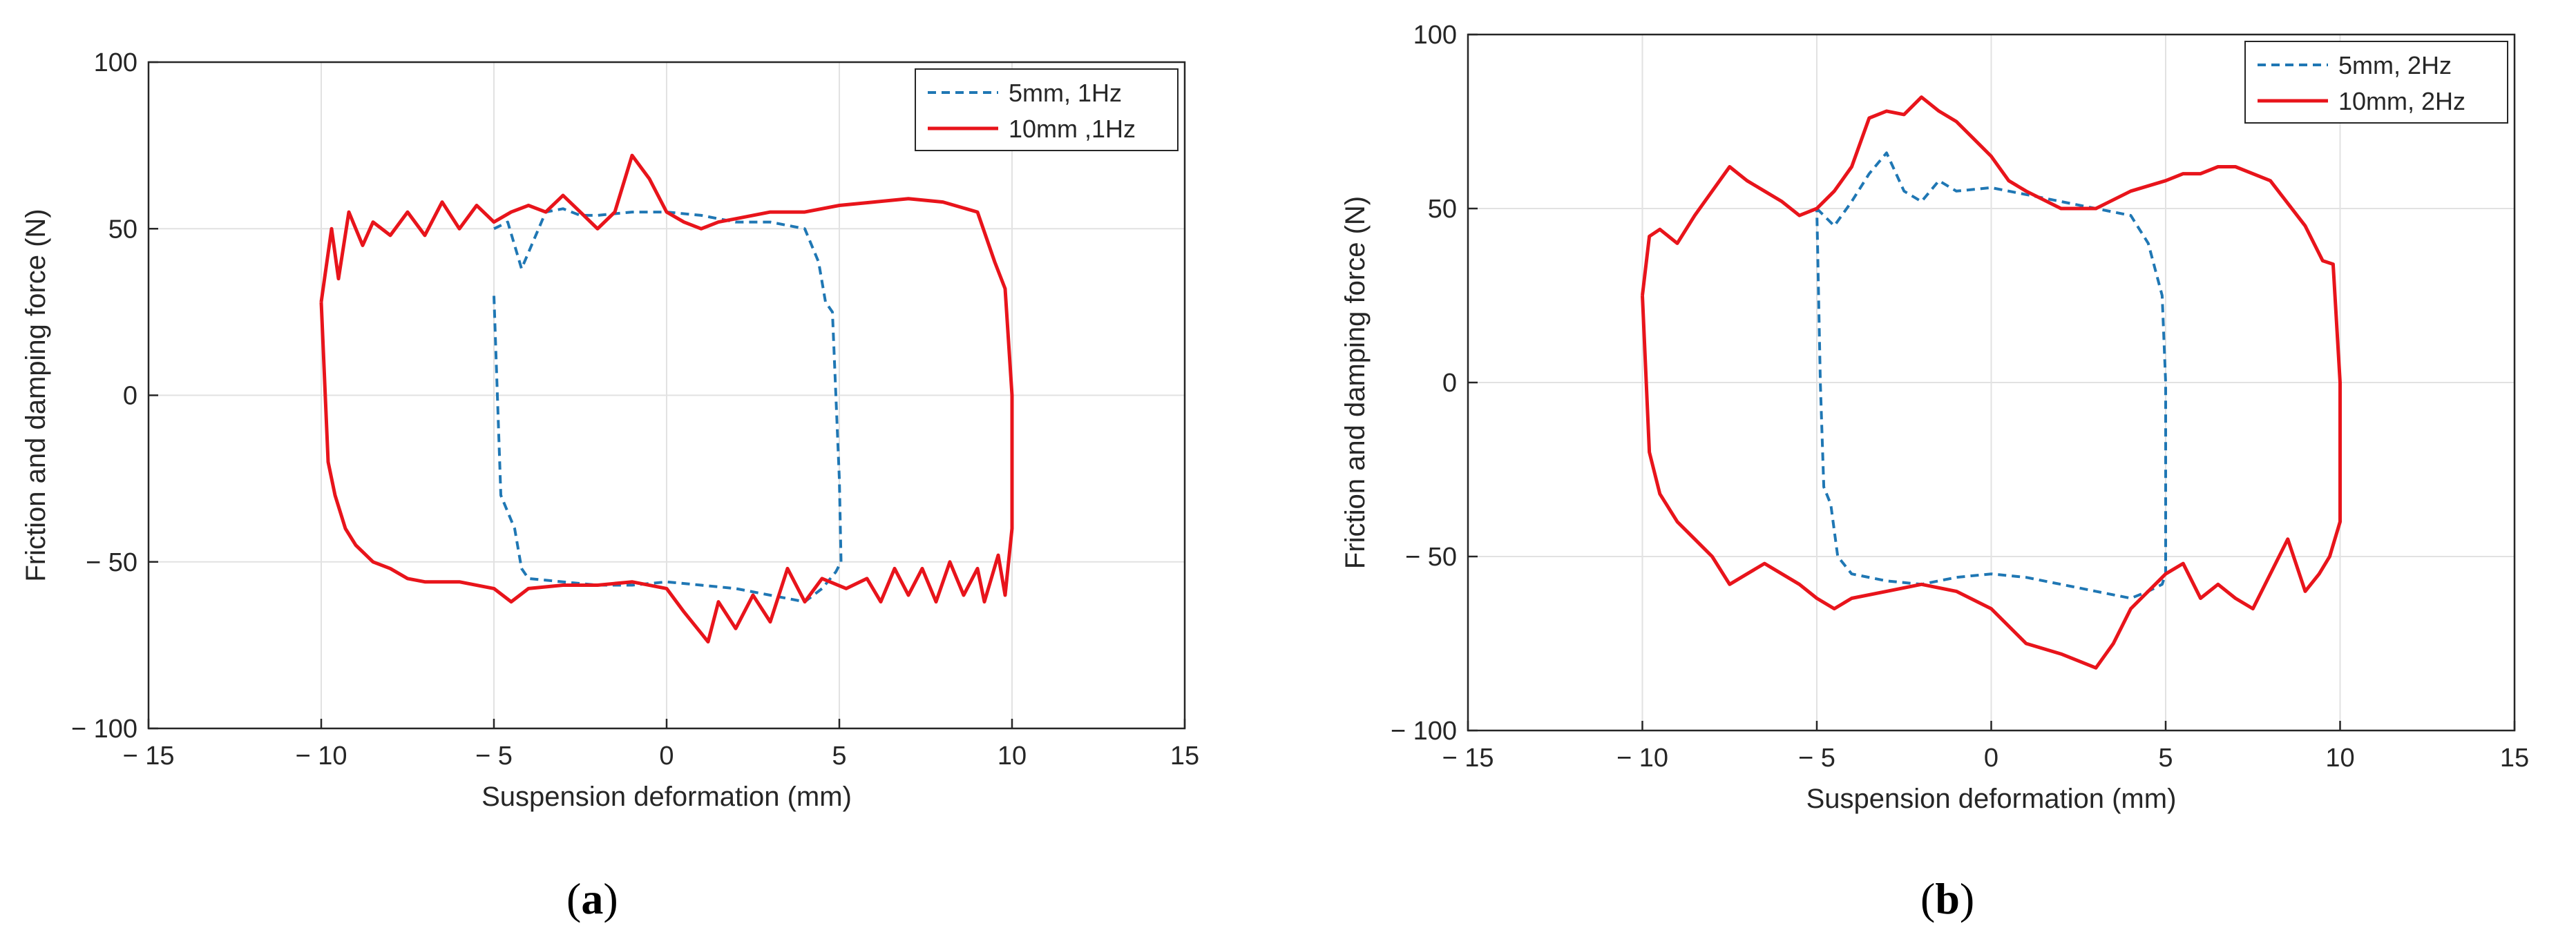  Describe the element at coordinates (1072, 129) in the screenshot. I see `legend-label-2: 10mm ,1Hz` at that location.